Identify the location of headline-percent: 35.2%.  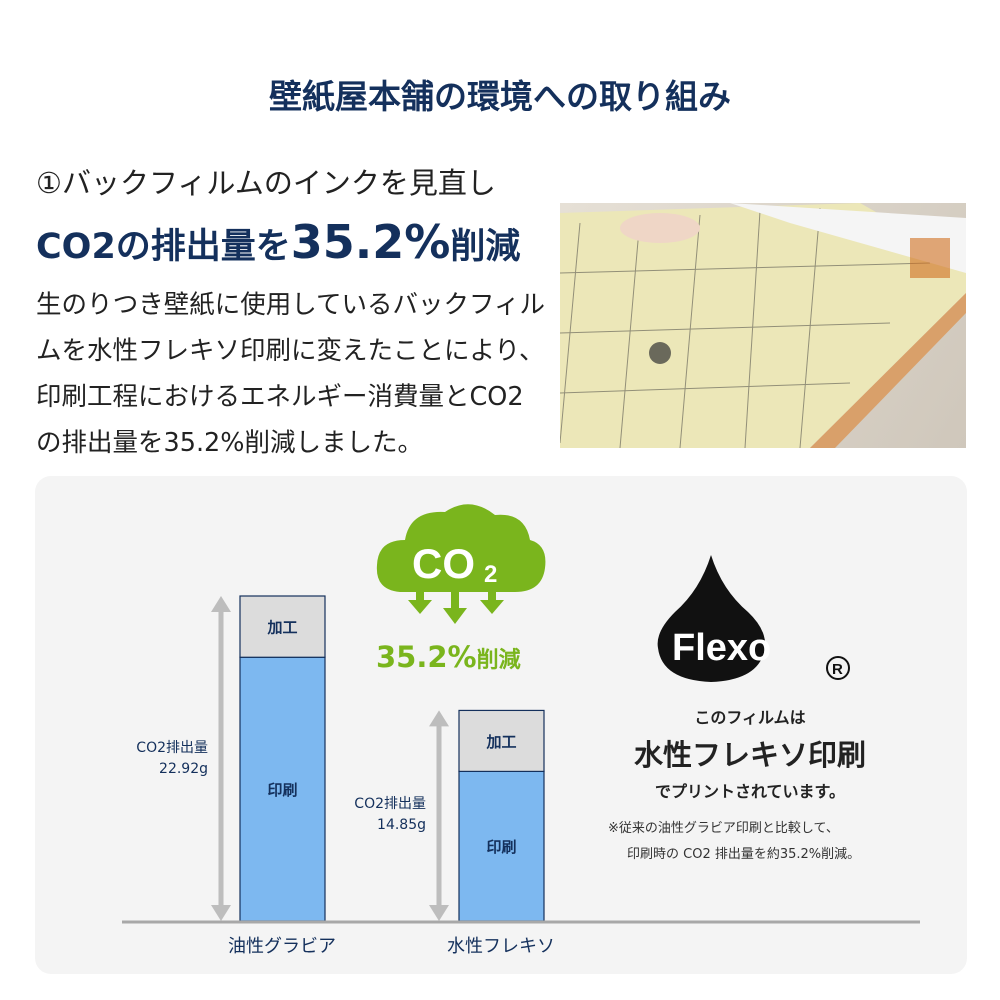
(370, 242).